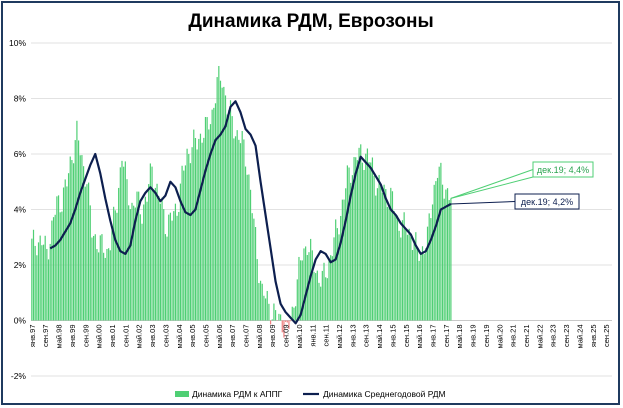  What do you see at coordinates (419, 337) in the screenshot?
I see `x-tick-label: май.16` at bounding box center [419, 337].